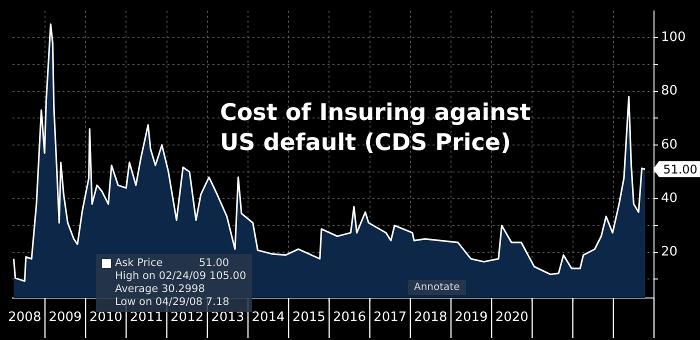  Describe the element at coordinates (139, 263) in the screenshot. I see `legend-label: Ask Price` at that location.